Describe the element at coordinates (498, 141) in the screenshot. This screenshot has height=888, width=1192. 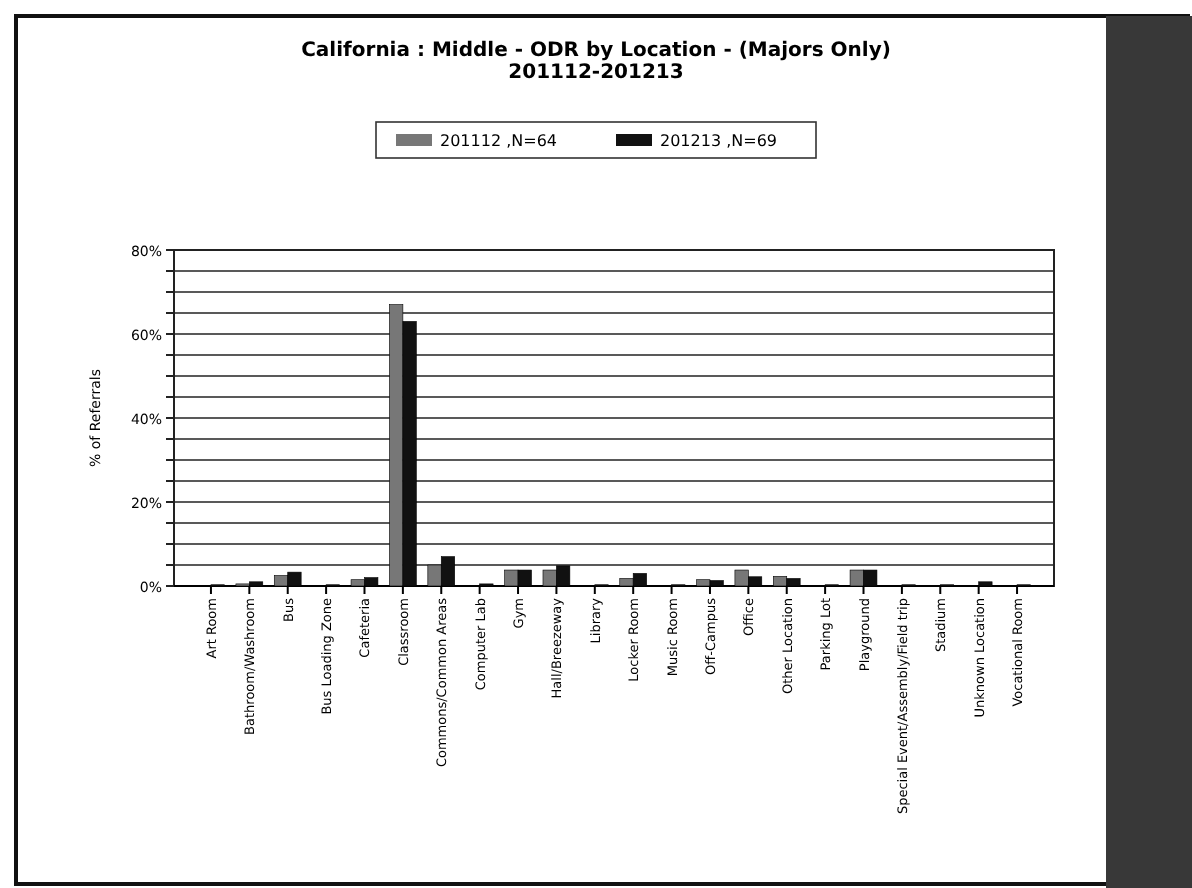
I see `legend-label: 201112 ,N=64` at that location.